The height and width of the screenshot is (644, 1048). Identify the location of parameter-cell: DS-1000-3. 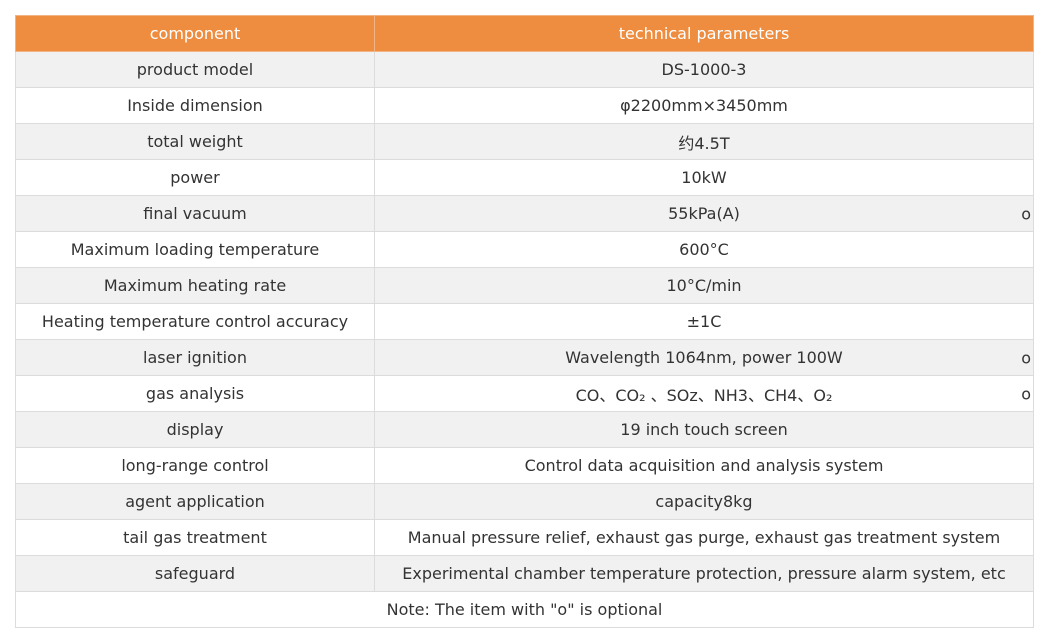
(704, 69).